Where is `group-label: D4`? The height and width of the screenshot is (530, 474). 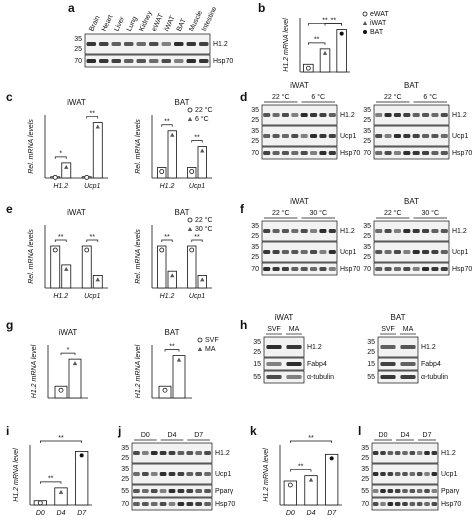
group-label: D4 is located at coordinates (405, 435).